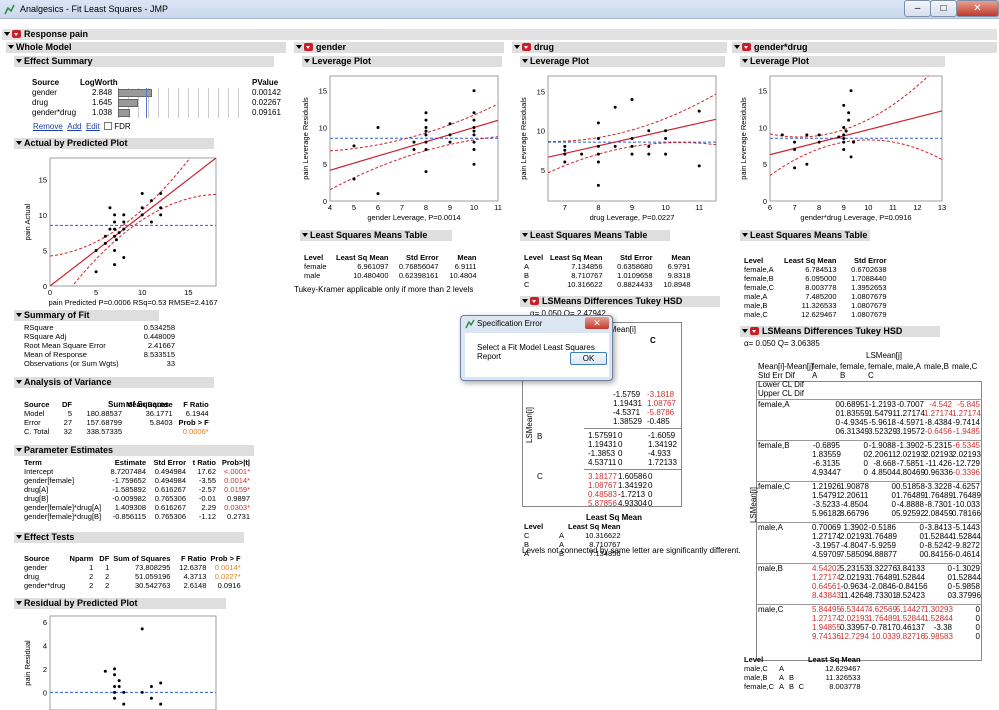 The image size is (999, 710). Describe the element at coordinates (619, 47) in the screenshot. I see `drug-header: drug` at that location.